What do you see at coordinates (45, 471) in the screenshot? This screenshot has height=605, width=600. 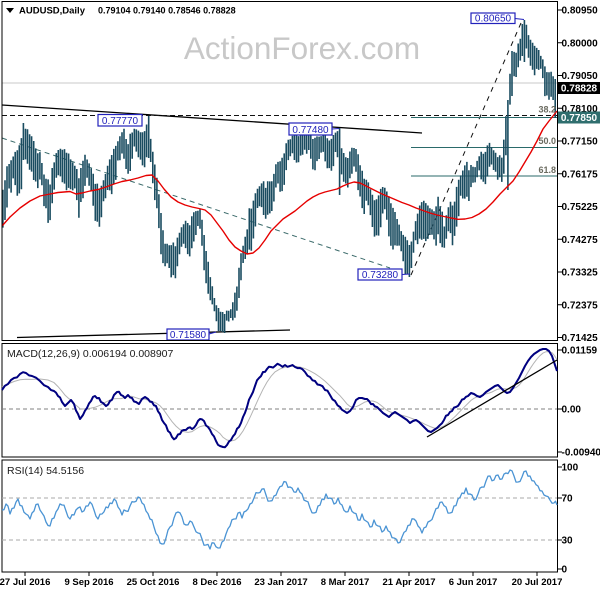 I see `svg-text: RSI(14) 54.5156` at bounding box center [45, 471].